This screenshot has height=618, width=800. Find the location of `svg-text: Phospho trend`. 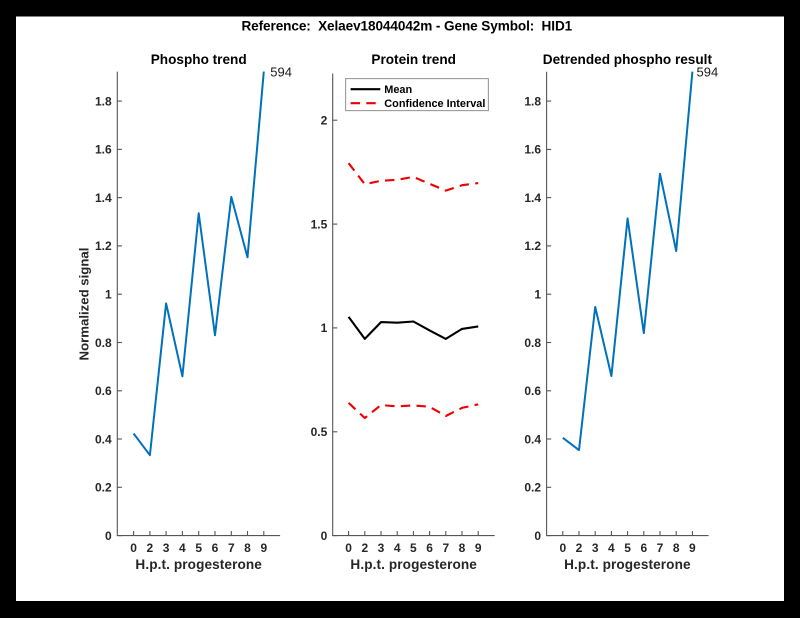

svg-text: Phospho trend is located at coordinates (199, 59).